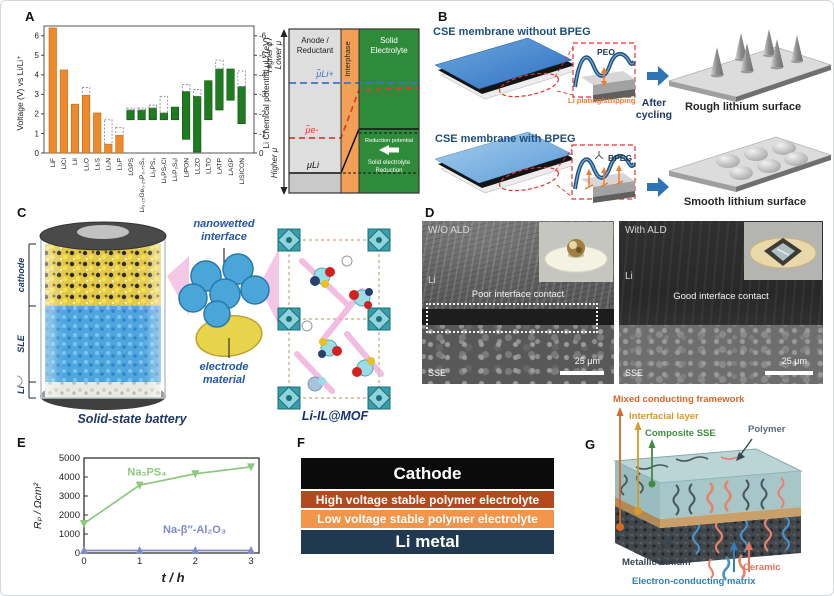 This screenshot has width=834, height=596. I want to click on inset2-slab-top, so click(608, 180).